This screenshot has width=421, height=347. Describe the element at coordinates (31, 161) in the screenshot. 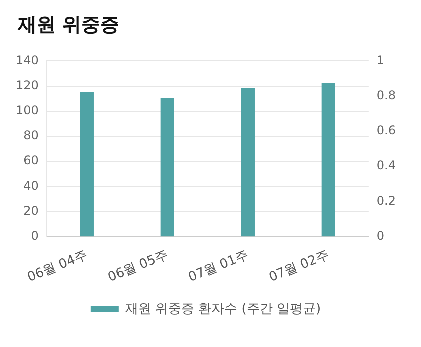

I see `y-tick-label: 60` at that location.